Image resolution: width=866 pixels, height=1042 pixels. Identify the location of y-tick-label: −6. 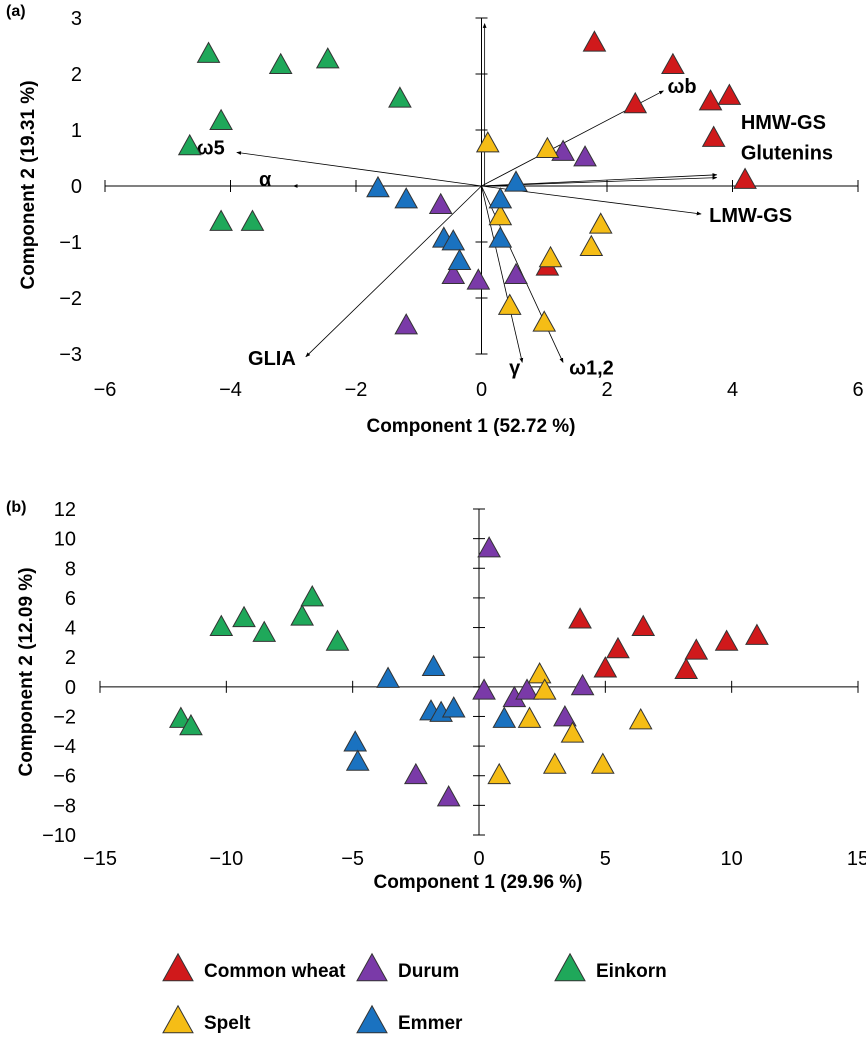
(64, 777).